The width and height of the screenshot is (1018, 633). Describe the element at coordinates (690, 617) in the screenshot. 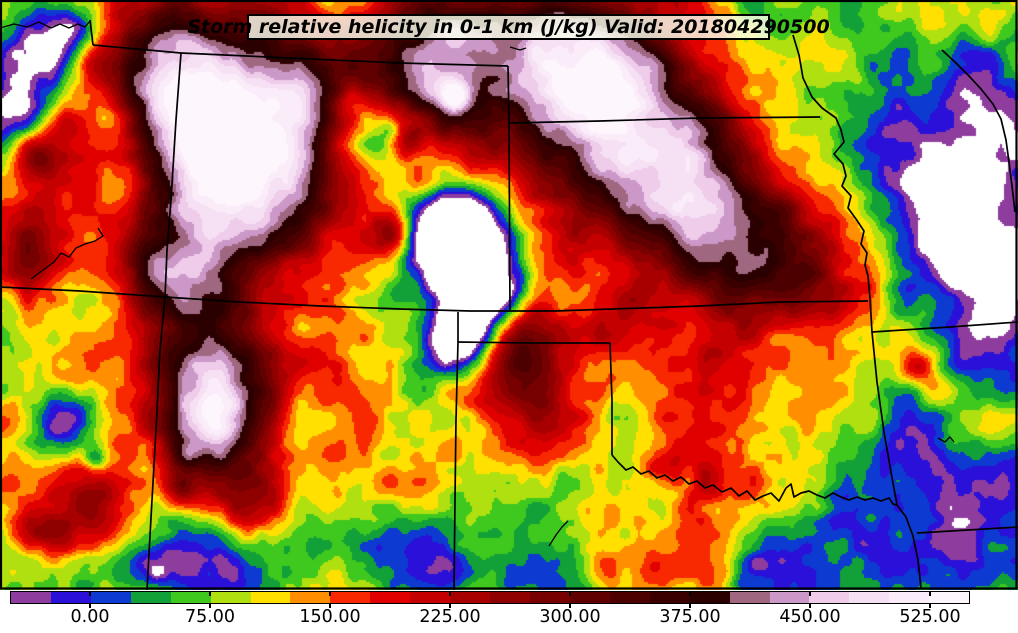

I see `colorbar-tick-label: 375.00` at that location.